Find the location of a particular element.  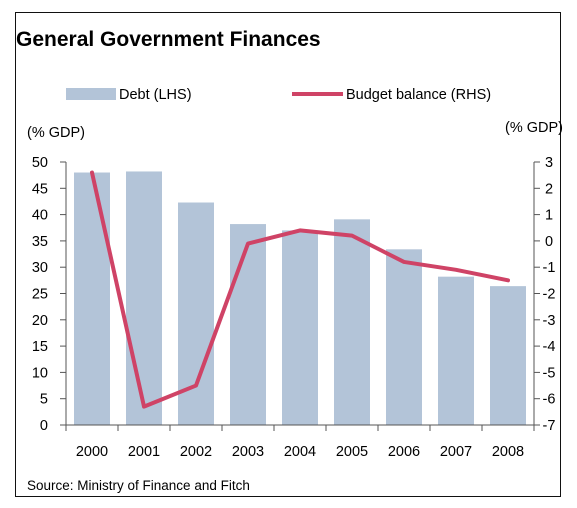

debt-bar-2007 is located at coordinates (456, 350).